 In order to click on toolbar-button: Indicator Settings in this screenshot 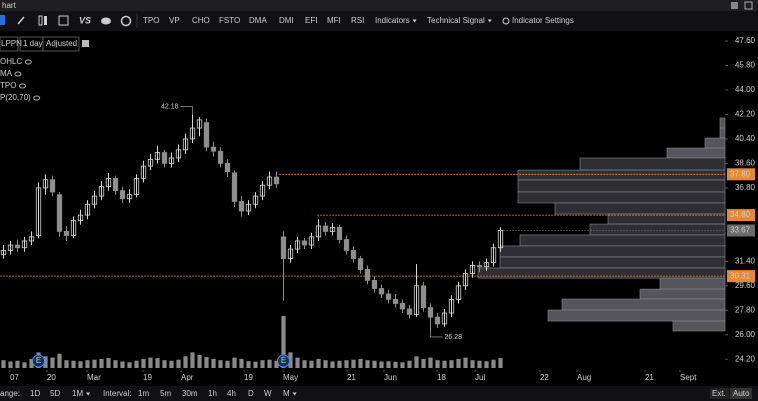, I will do `click(543, 20)`.